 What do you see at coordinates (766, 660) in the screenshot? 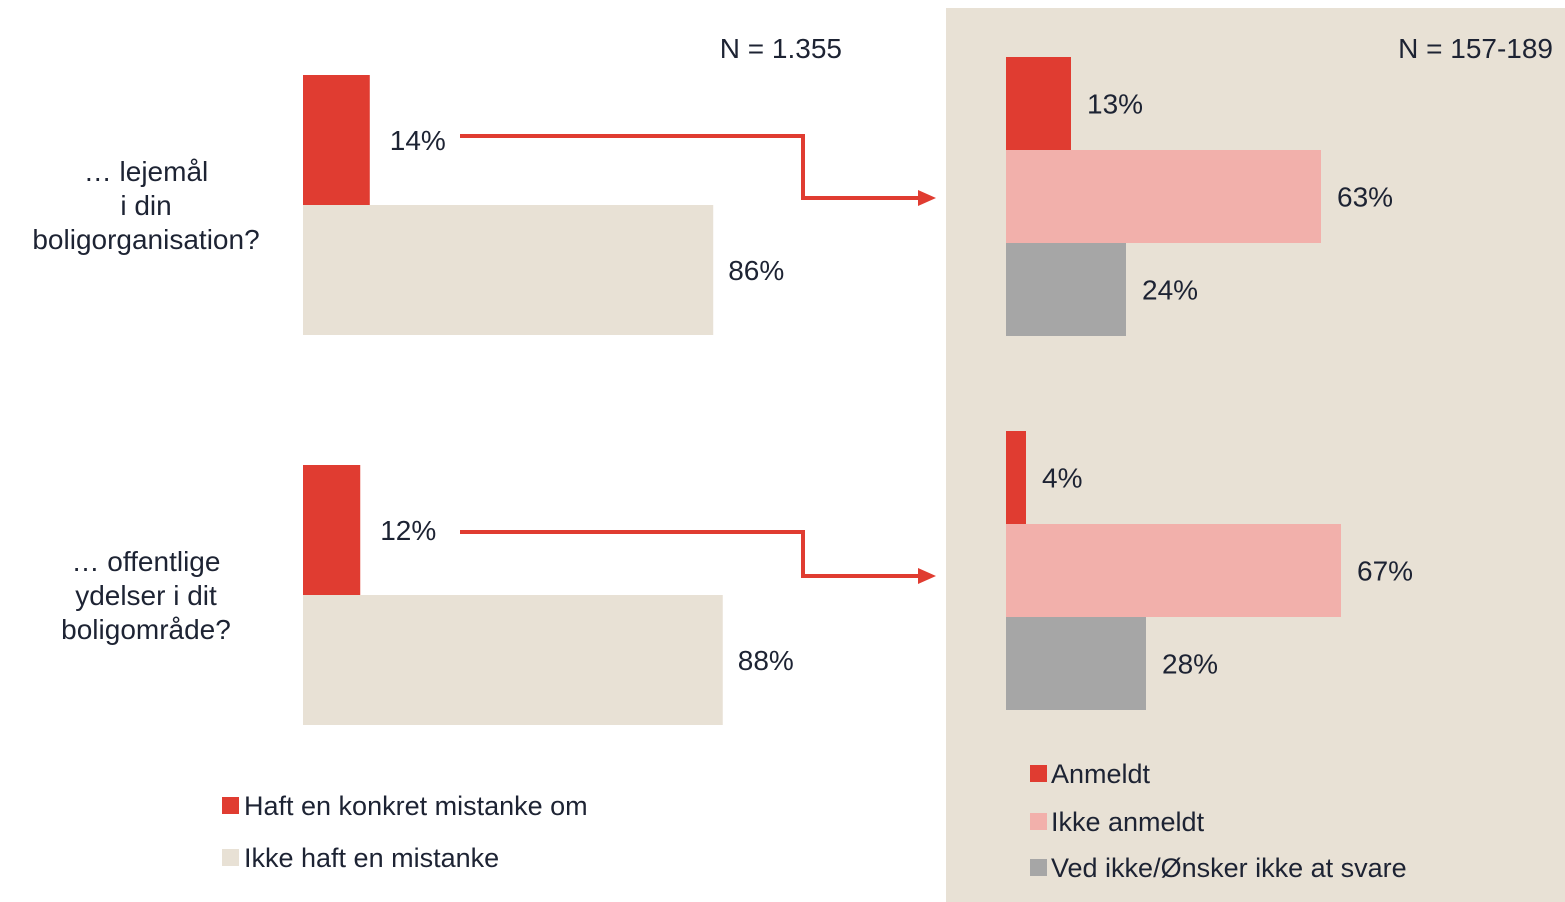
I see `left-value-label: 88%` at bounding box center [766, 660].